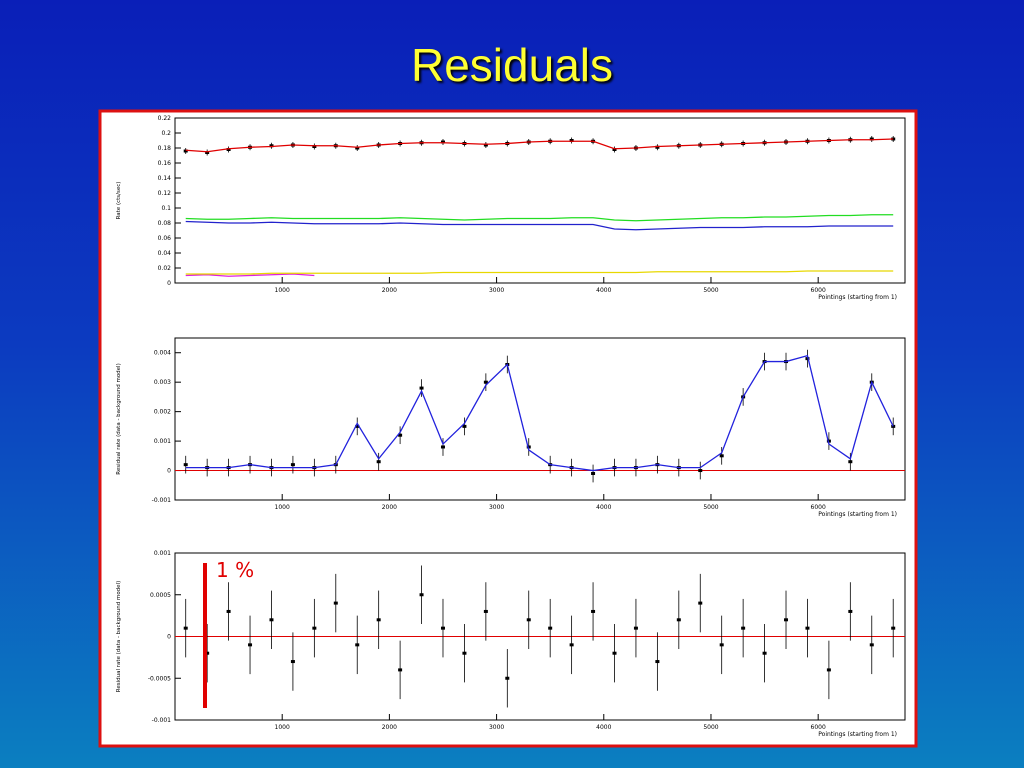 Image resolution: width=1024 pixels, height=768 pixels. What do you see at coordinates (165, 163) in the screenshot?
I see `y-tick-label: 0.16` at bounding box center [165, 163].